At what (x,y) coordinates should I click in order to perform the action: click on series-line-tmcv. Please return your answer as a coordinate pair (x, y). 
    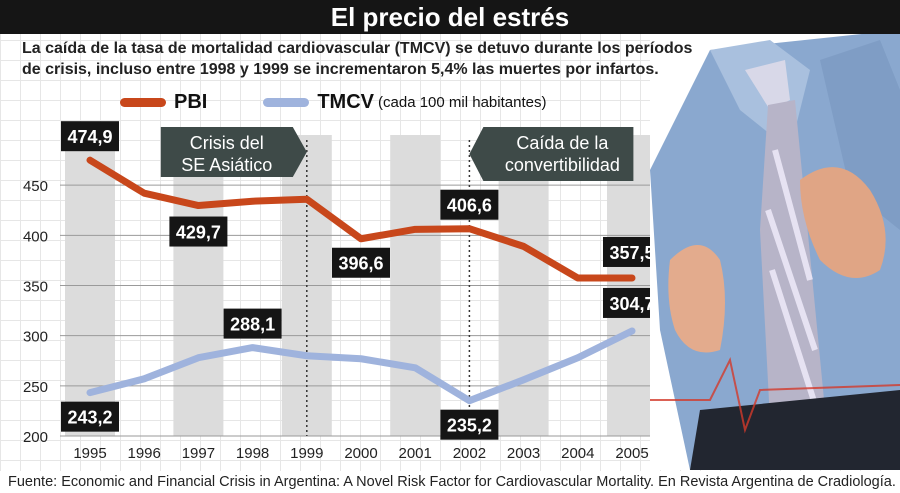
    Looking at the image, I should click on (361, 366).